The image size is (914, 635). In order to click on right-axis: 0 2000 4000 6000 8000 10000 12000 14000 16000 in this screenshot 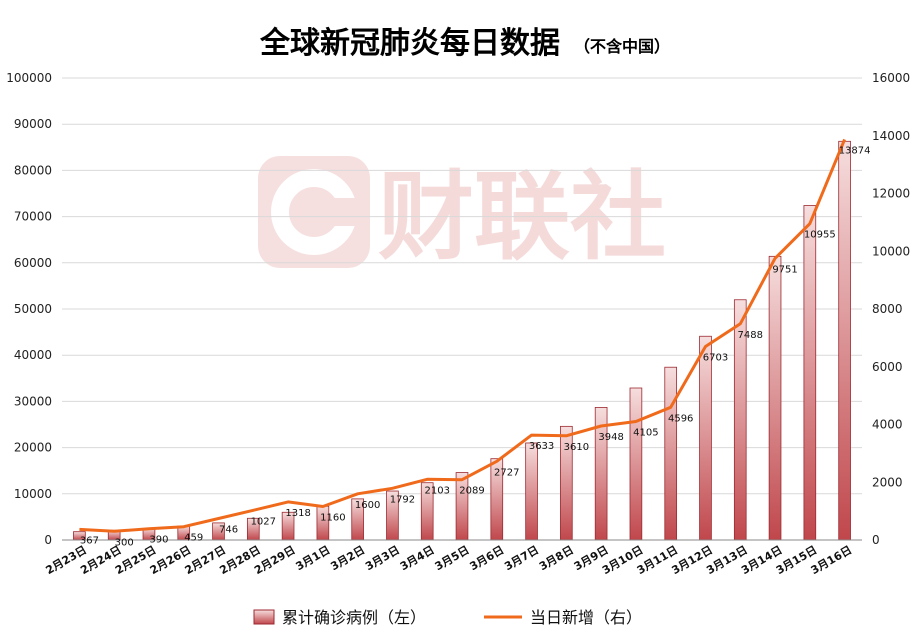, I will do `click(891, 309)`.